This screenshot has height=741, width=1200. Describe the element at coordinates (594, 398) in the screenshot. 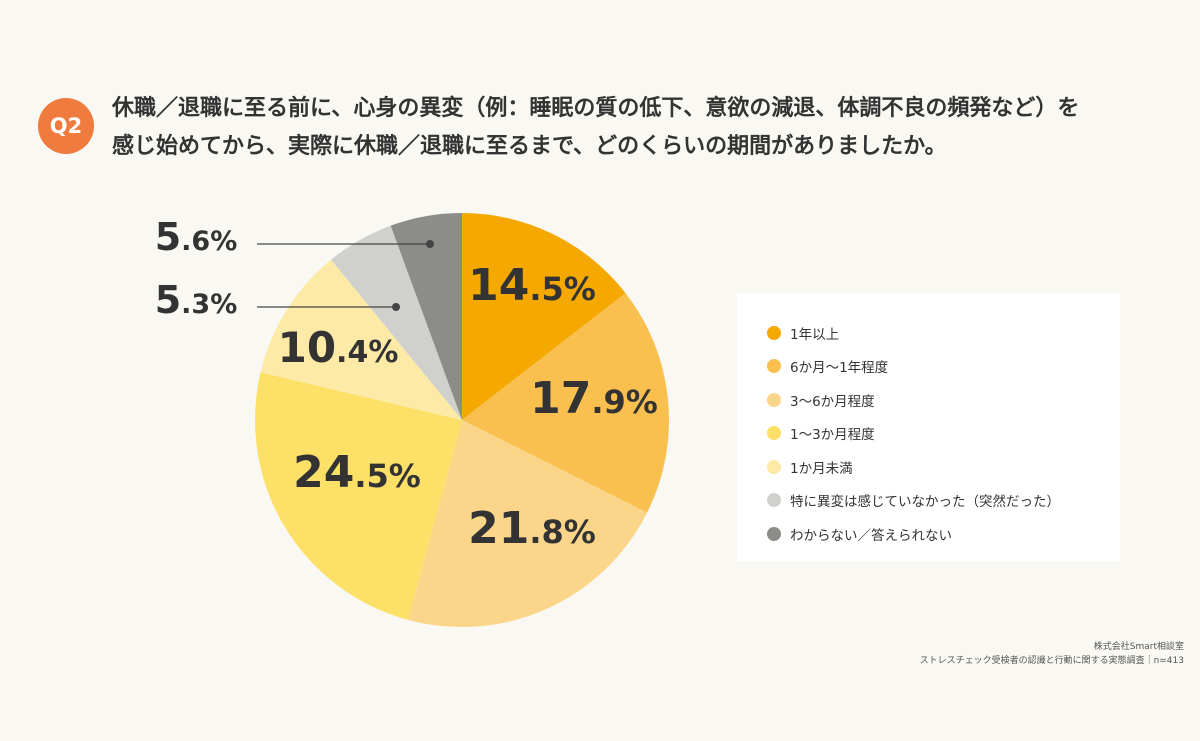

I see `slice-label-2: 17.9%` at that location.